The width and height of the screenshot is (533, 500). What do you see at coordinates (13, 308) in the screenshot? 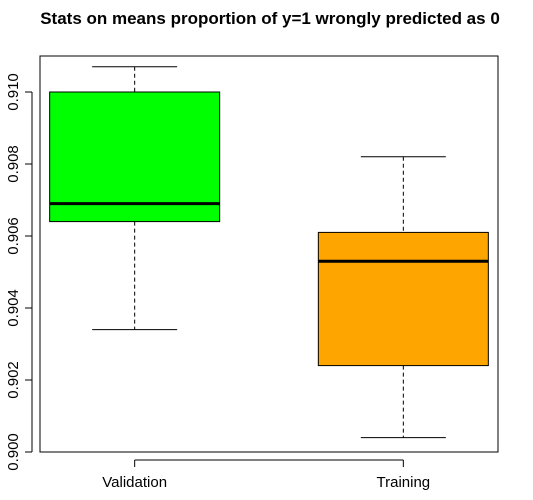
I see `y-tick-label: 0.904` at bounding box center [13, 308].